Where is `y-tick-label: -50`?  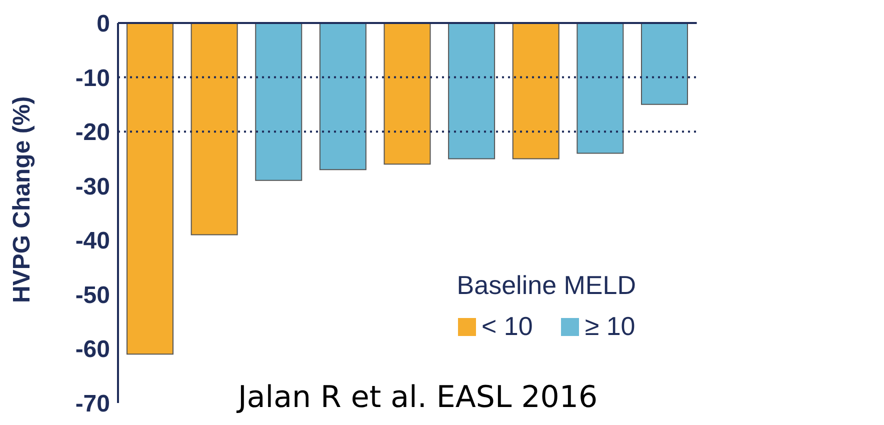 y-tick-label: -50 is located at coordinates (92, 295).